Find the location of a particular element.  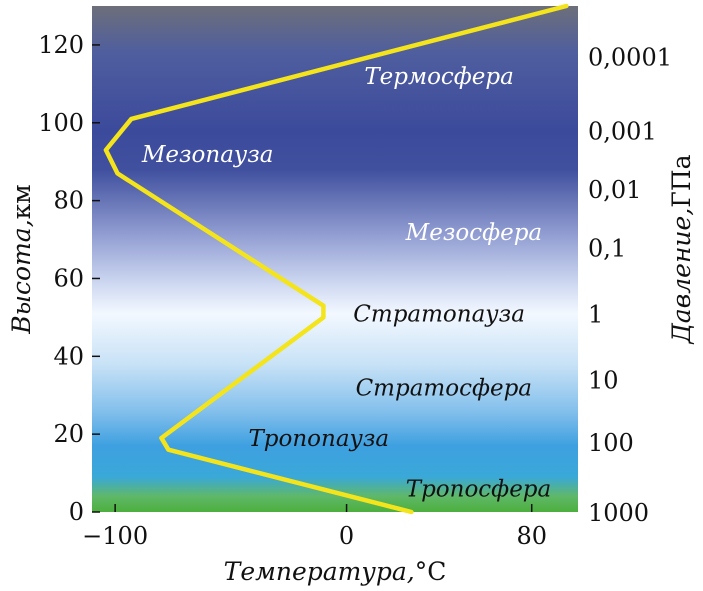

pressure-tick-label-6: 0,001 is located at coordinates (622, 132).